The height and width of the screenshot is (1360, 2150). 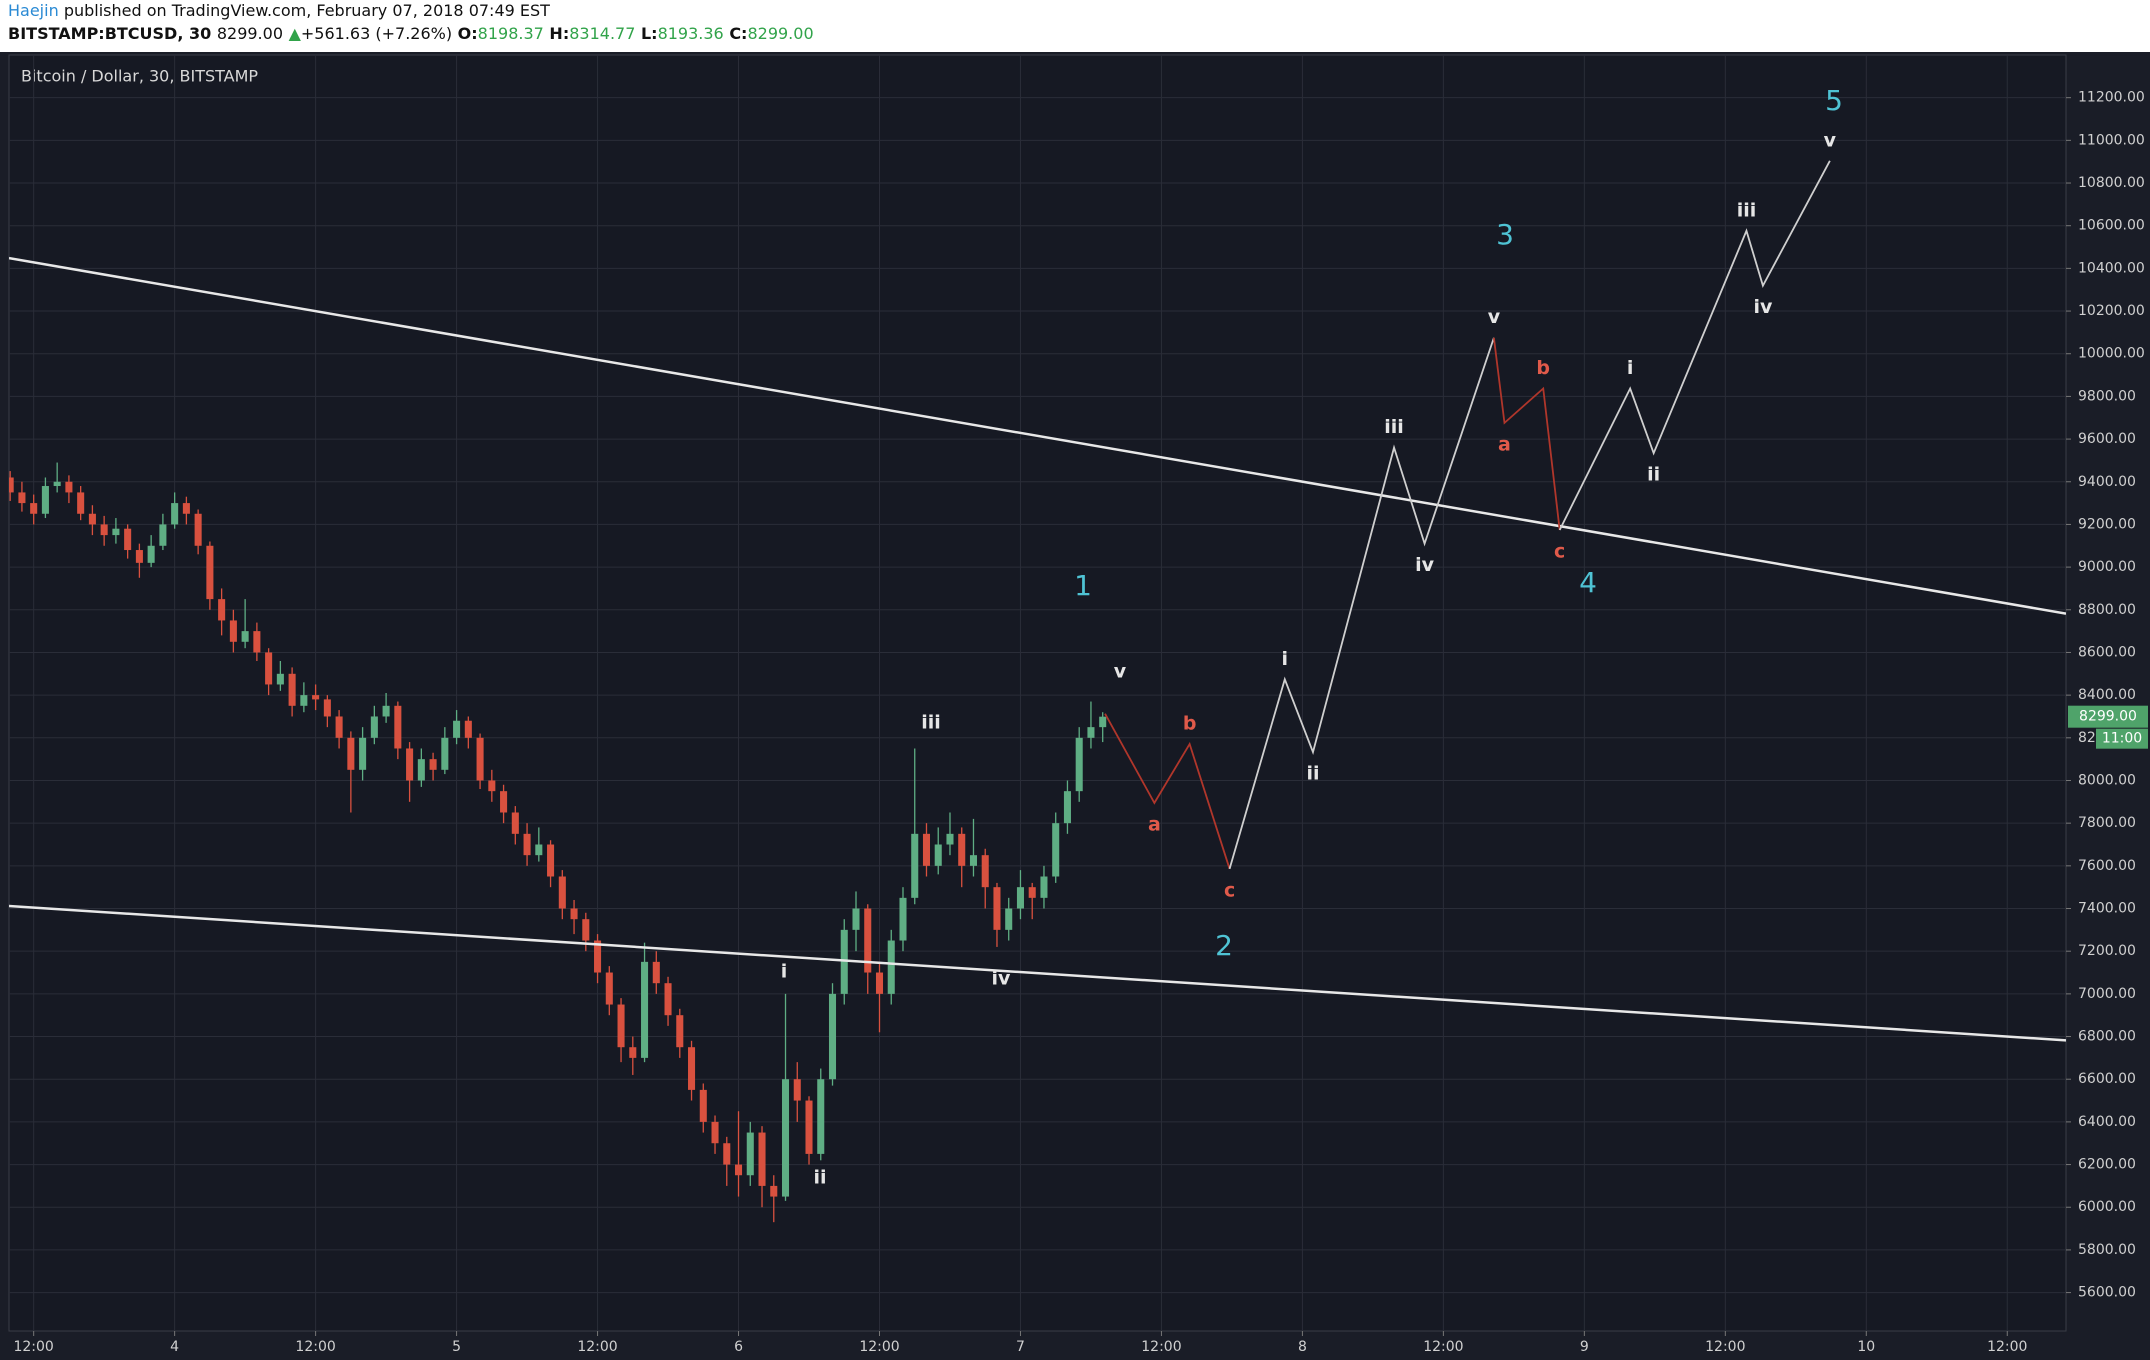 I want to click on y-tick-label: 9800.00, so click(x=2107, y=396).